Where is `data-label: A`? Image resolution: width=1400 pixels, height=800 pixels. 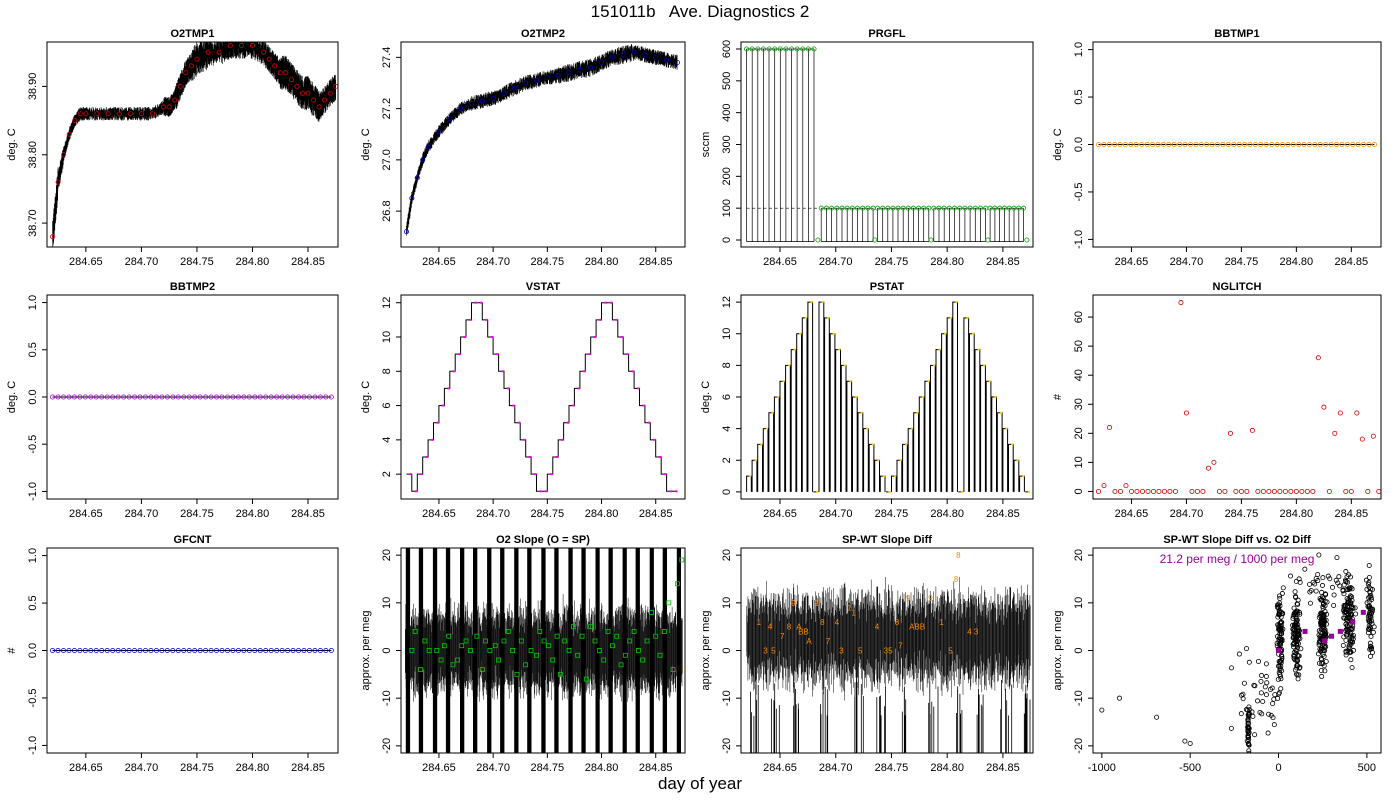 data-label: A is located at coordinates (799, 627).